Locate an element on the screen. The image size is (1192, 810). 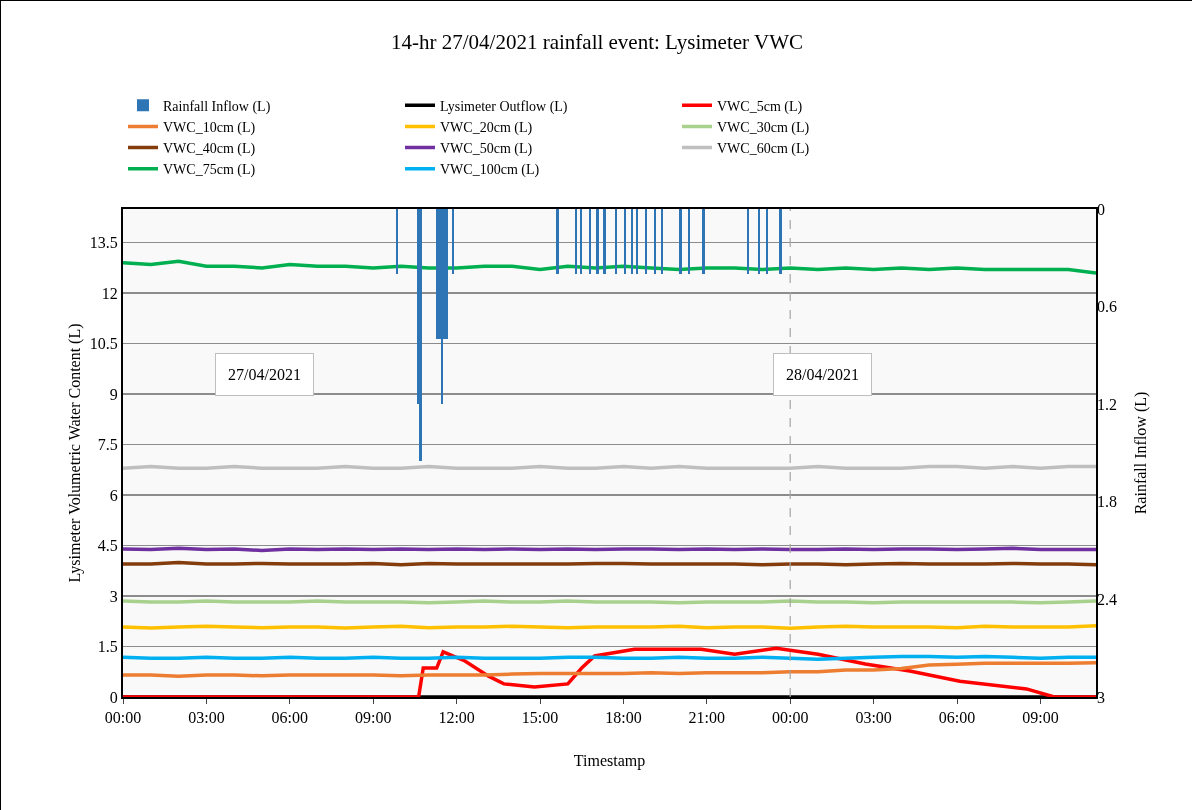
y-tick-label: 4.5 is located at coordinates (107, 546).